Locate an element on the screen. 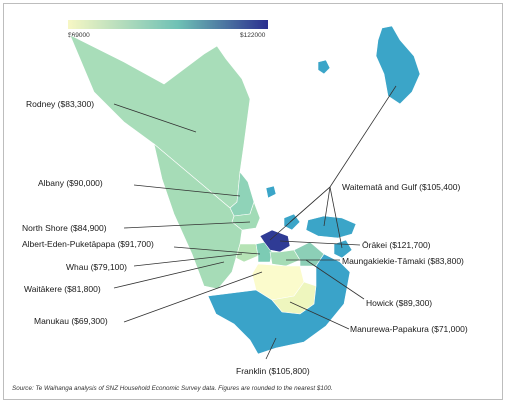 This screenshot has width=507, height=404. label-albert-eden: Albert-Eden-Puketāpapa ($91,700) is located at coordinates (88, 244).